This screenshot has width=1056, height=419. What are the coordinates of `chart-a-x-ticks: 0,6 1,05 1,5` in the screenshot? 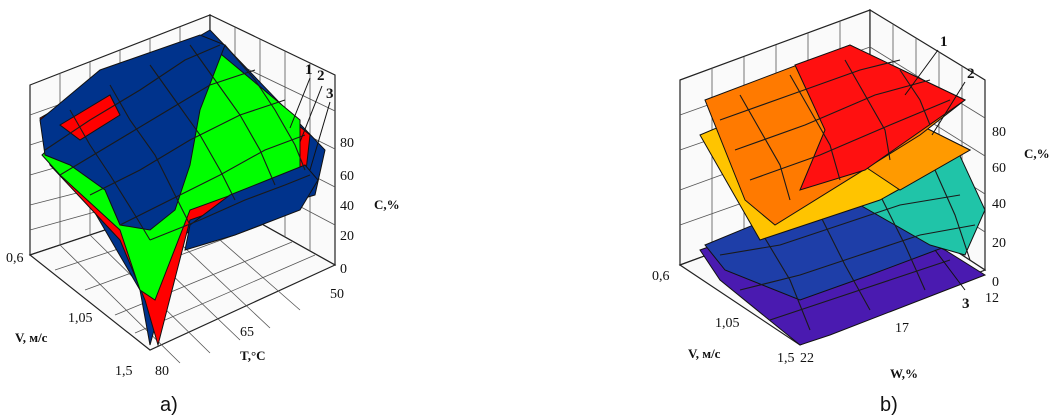 It's located at (69, 315).